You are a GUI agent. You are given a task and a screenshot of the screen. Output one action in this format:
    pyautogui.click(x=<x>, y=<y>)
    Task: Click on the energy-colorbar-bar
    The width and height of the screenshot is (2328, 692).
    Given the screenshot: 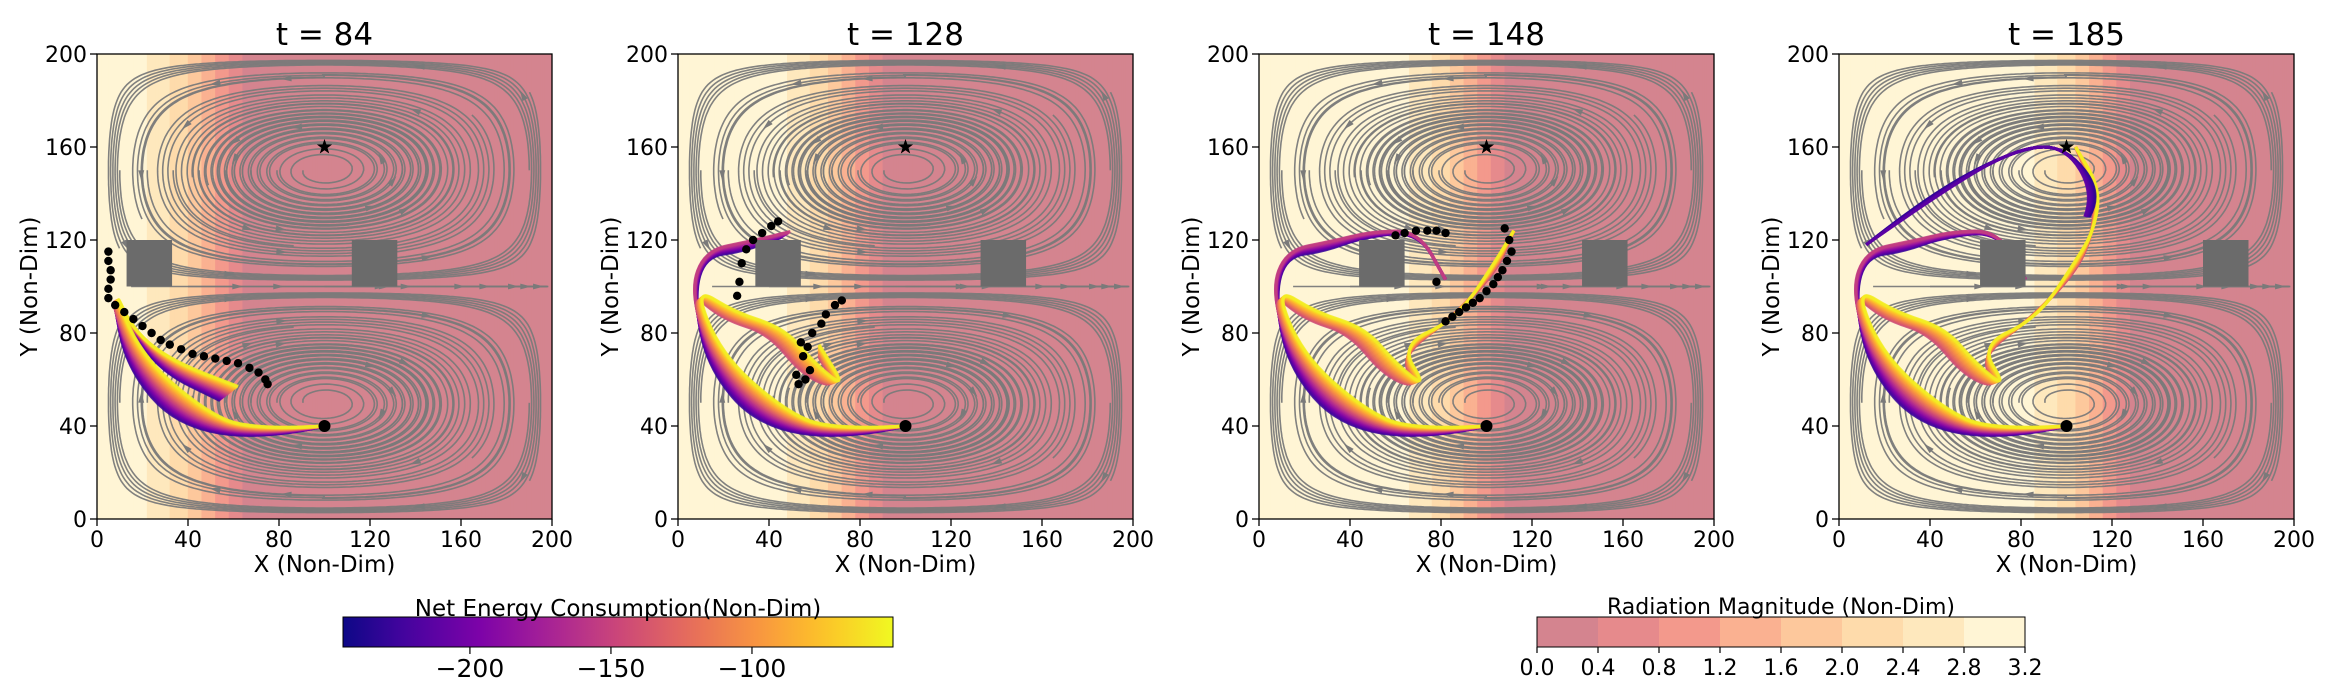 What is the action you would take?
    pyautogui.click(x=618, y=632)
    